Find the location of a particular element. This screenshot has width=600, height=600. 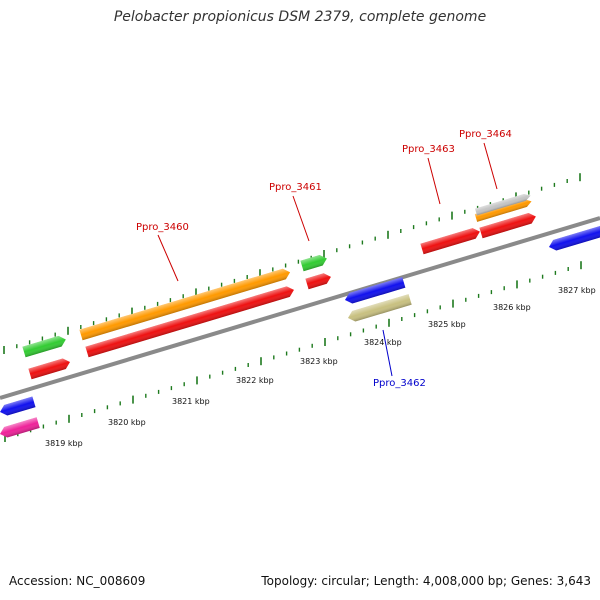

gene-label: Ppro_3460 is located at coordinates (162, 227).